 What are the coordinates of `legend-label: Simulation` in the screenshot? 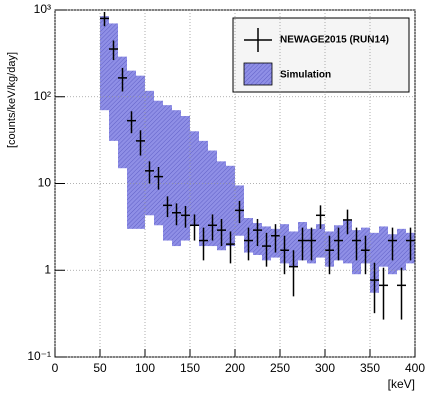 It's located at (305, 75).